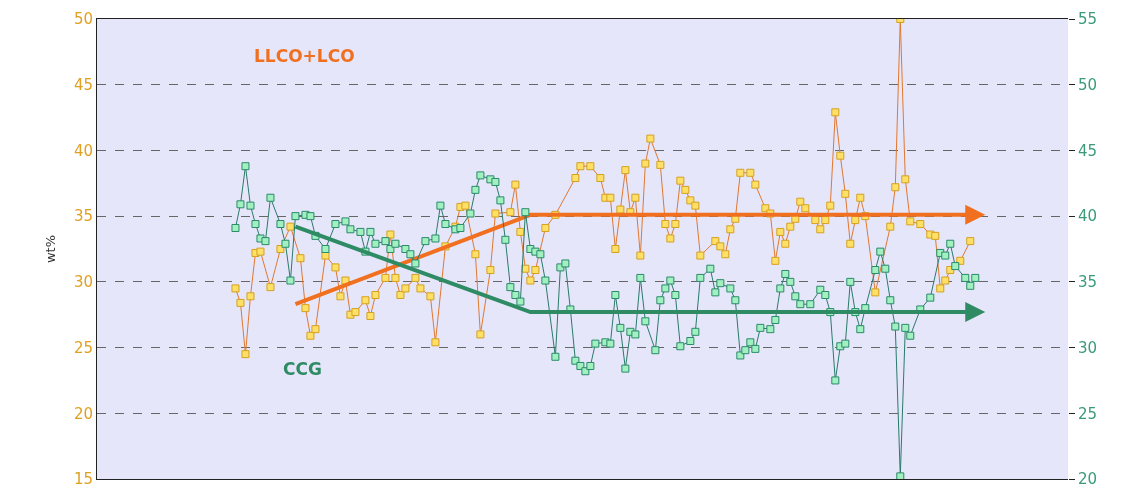 This screenshot has height=498, width=1134. Describe the element at coordinates (83, 347) in the screenshot. I see `y-tick-label: 25` at that location.